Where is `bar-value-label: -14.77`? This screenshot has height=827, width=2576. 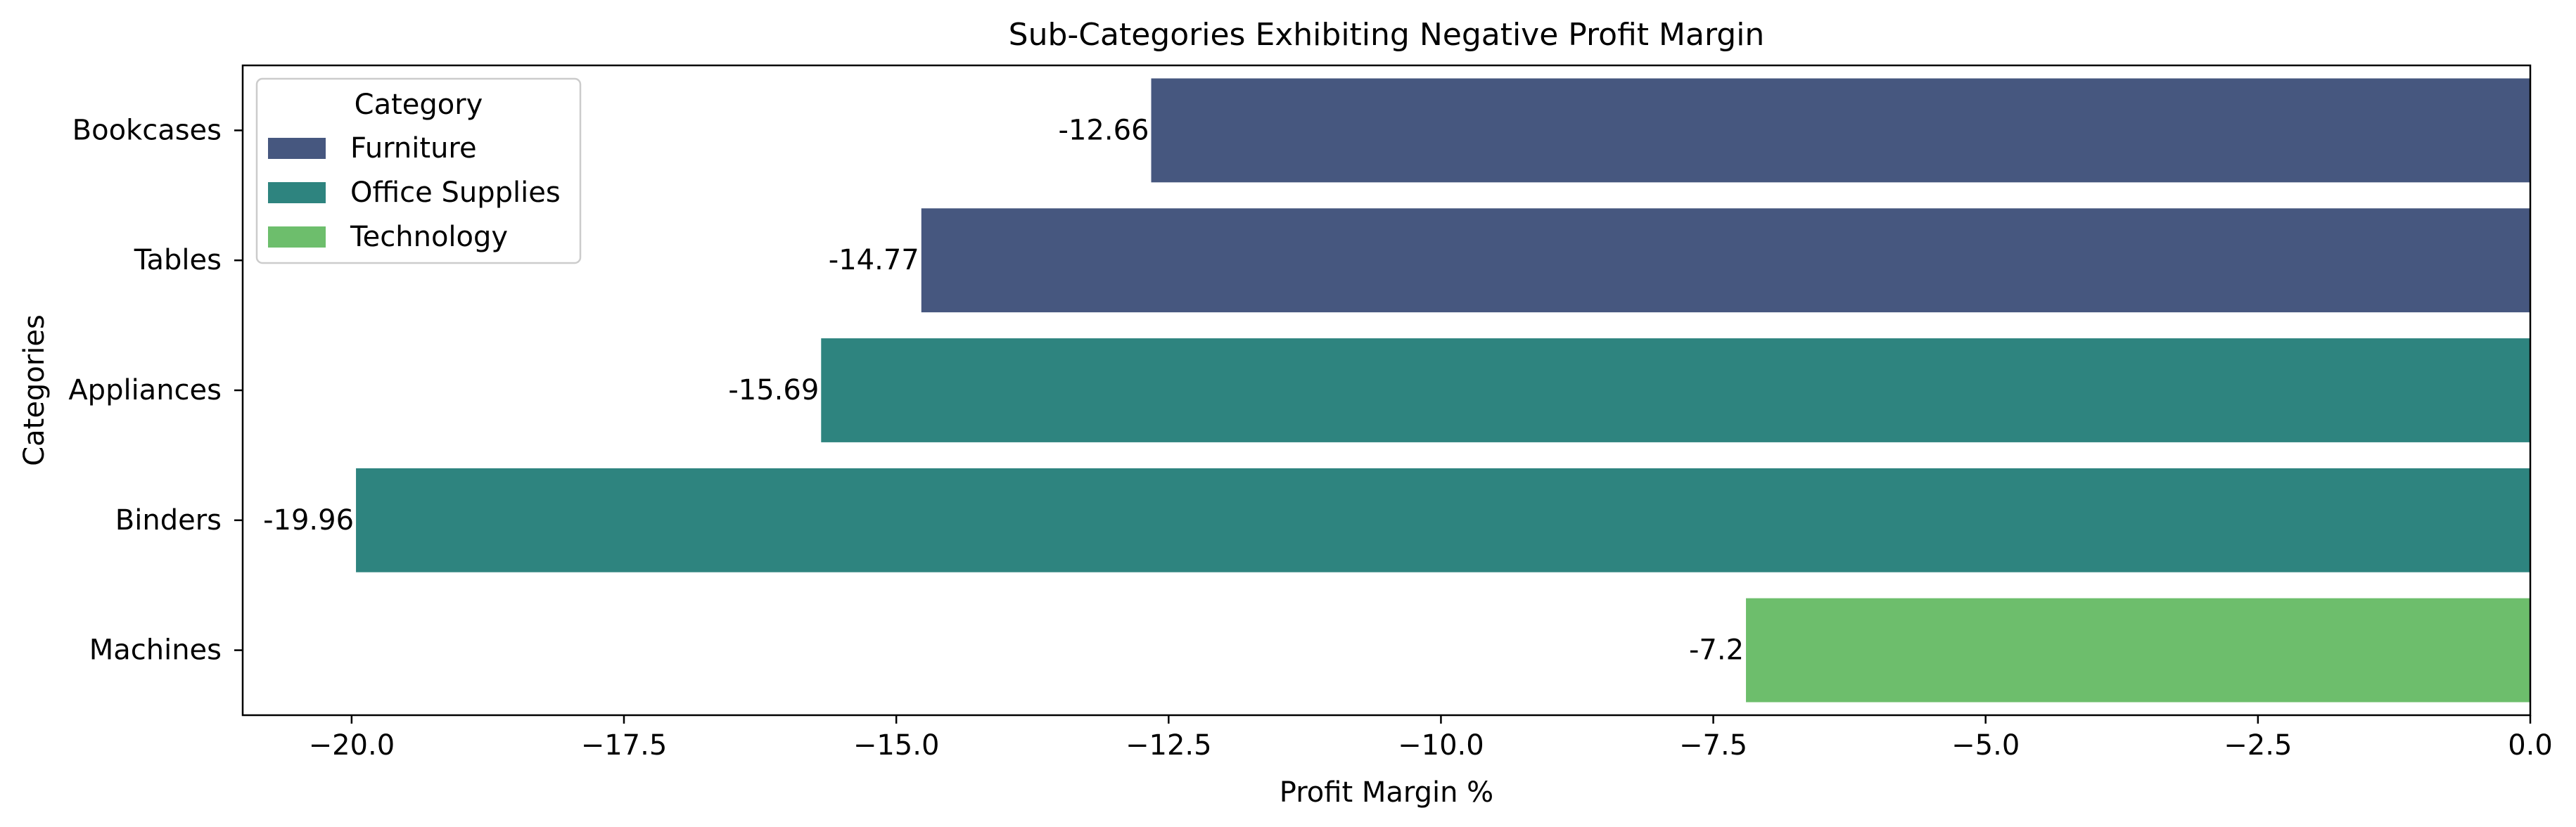 bar-value-label: -14.77 is located at coordinates (874, 260).